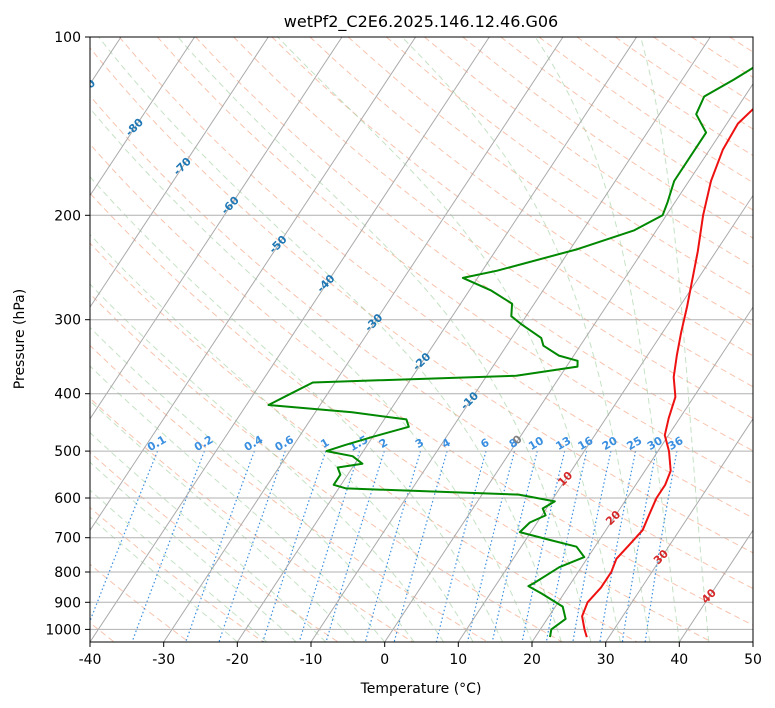 The height and width of the screenshot is (708, 775). I want to click on y-tick-label: 800, so click(67, 573).